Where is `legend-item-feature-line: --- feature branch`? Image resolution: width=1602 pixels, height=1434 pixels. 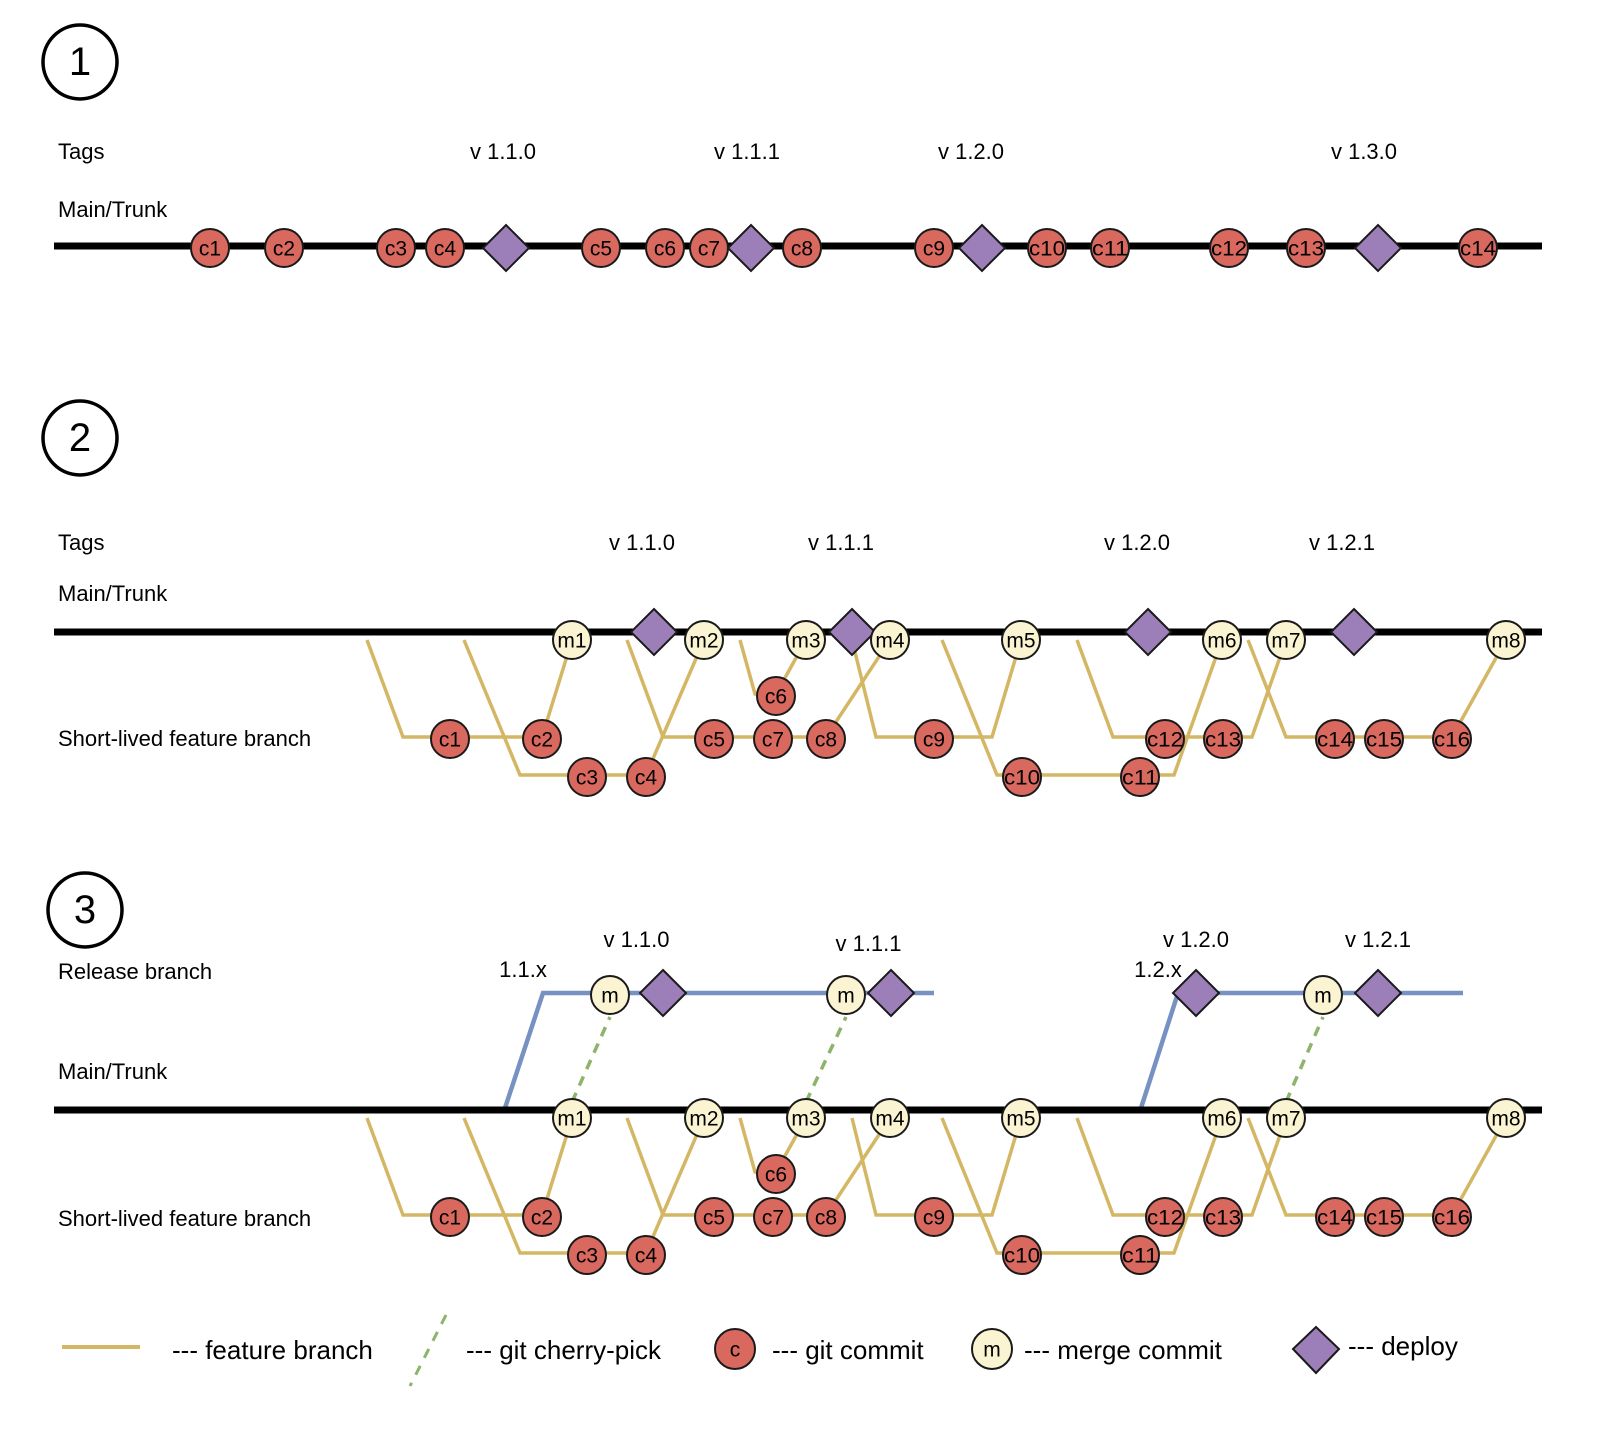
legend-item-feature-line: --- feature branch is located at coordinates (217, 1350).